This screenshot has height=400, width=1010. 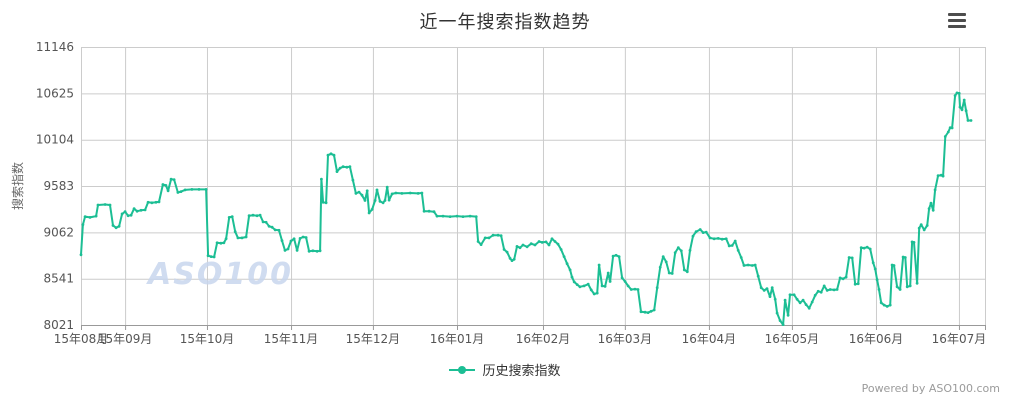 I want to click on x-axis-tick-label: 15年08月, so click(x=81, y=339).